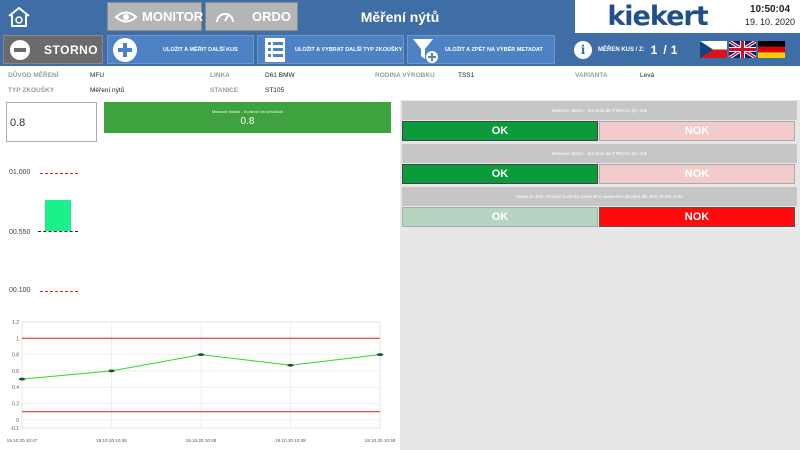  I want to click on save-measure-next-button: ULOŽIT A MĚŘIT DALŠÍ KUS, so click(180, 49).